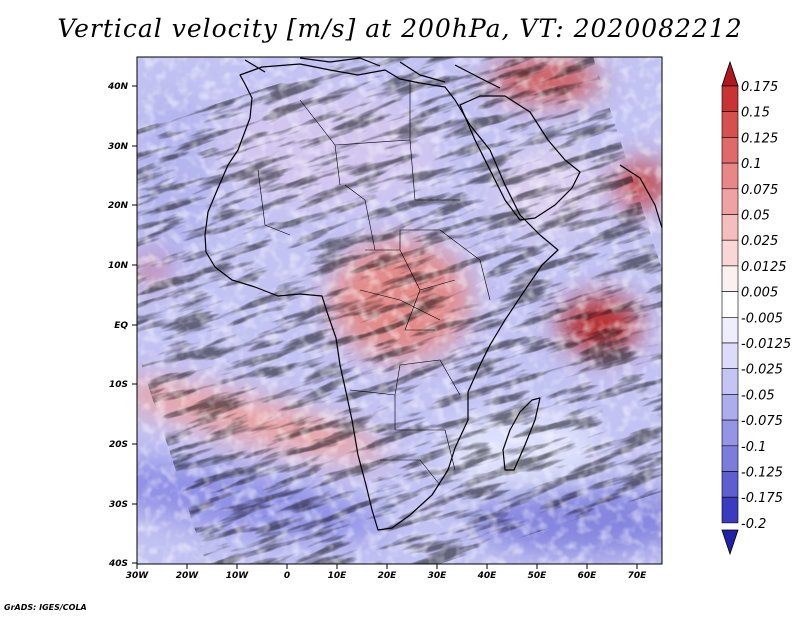 The image size is (800, 618). What do you see at coordinates (538, 576) in the screenshot?
I see `lon-label-50e: 50E` at bounding box center [538, 576].